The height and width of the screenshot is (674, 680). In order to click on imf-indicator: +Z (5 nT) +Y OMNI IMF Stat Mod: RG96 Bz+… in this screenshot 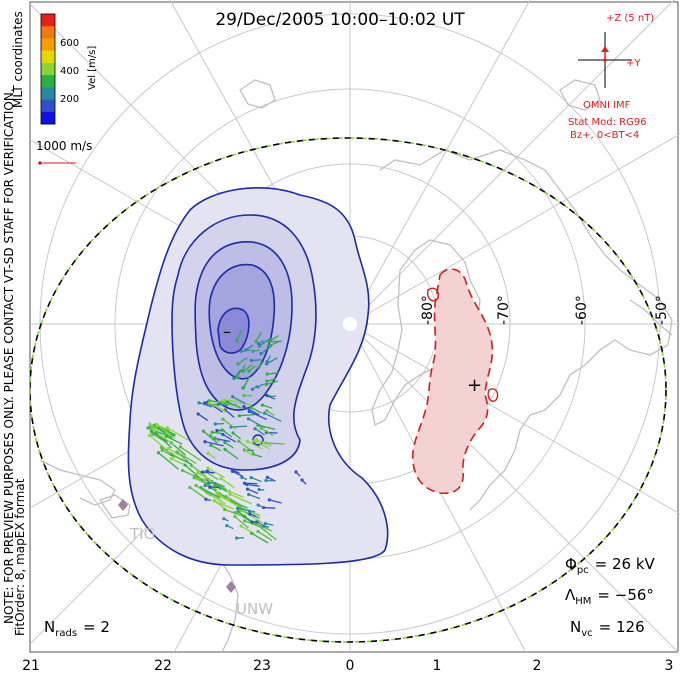, I will do `click(611, 77)`.